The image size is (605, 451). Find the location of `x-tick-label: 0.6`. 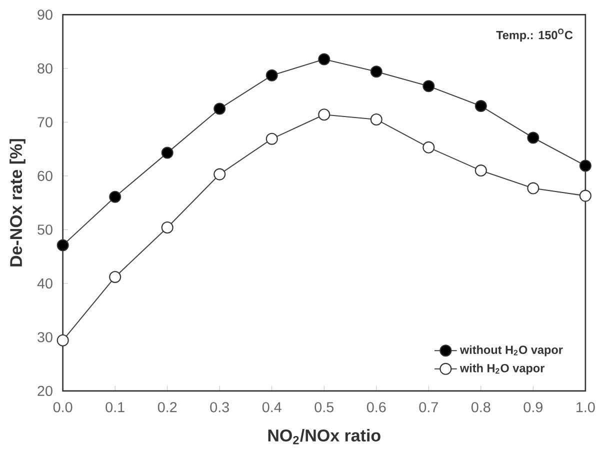

x-tick-label: 0.6 is located at coordinates (376, 407).